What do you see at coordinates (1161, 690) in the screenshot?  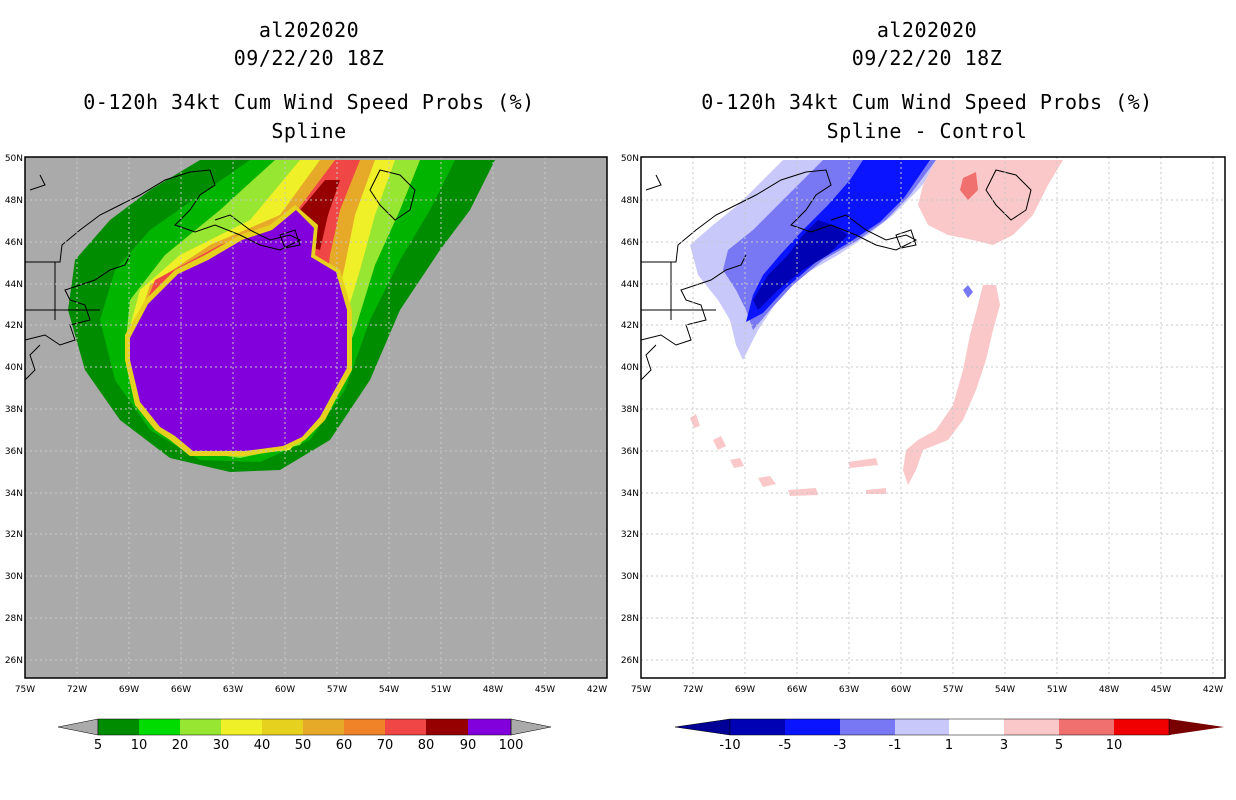 I see `right-lon-label: 45W` at bounding box center [1161, 690].